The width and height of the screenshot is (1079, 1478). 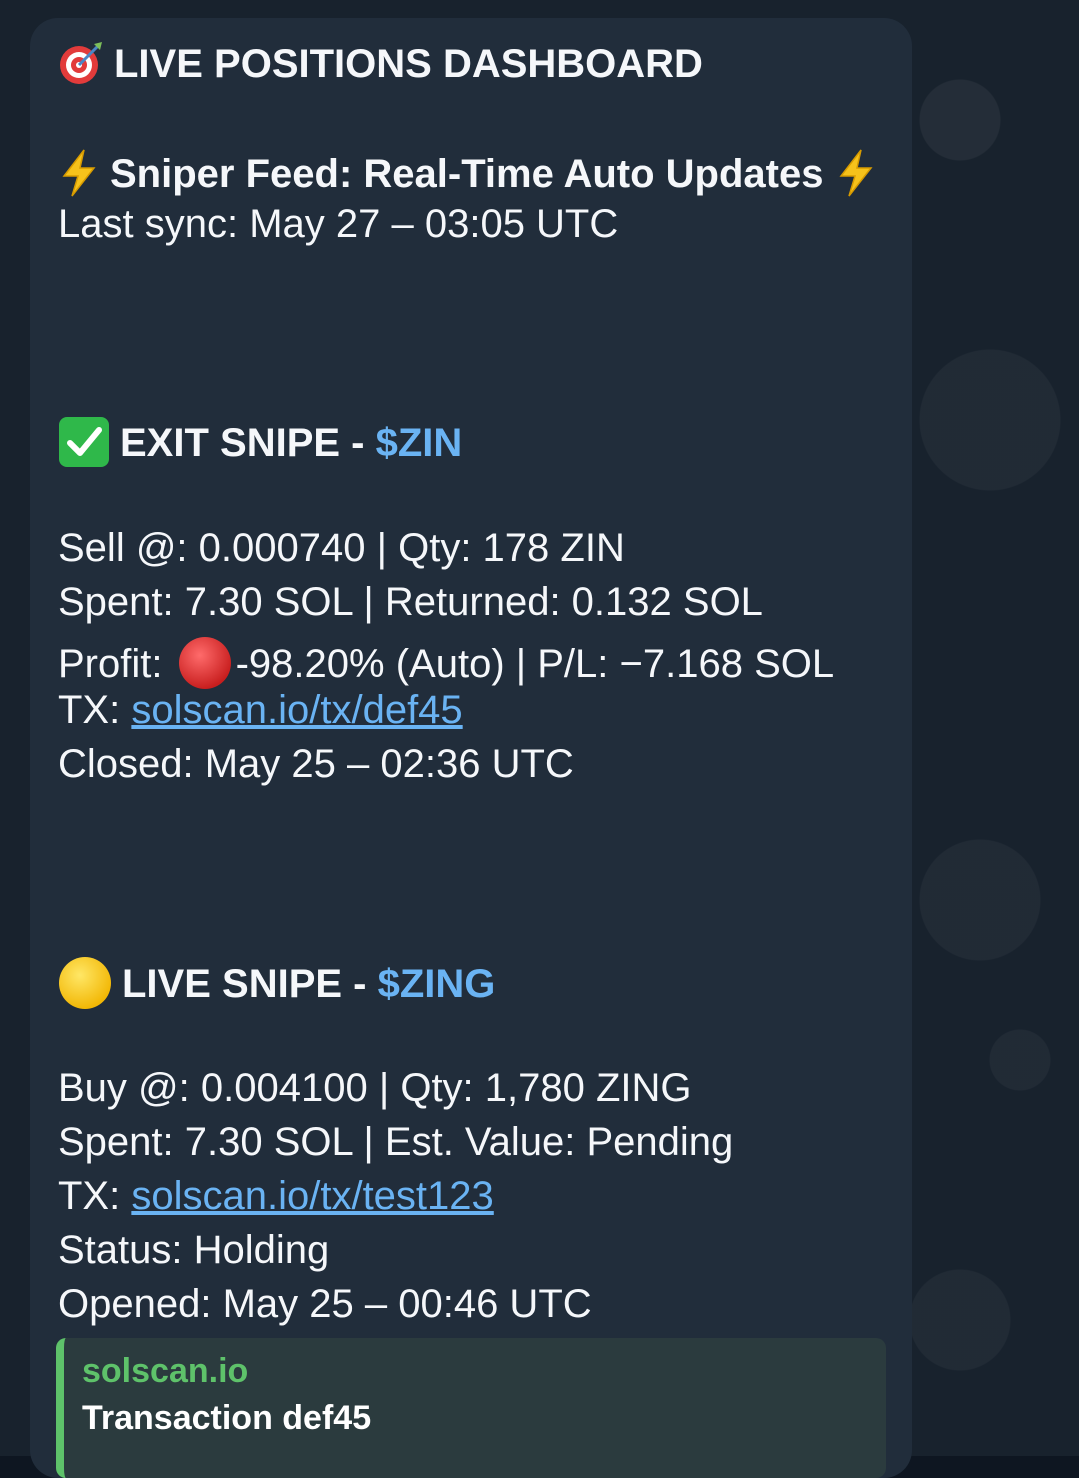 I want to click on exit-tx-link: solscan.io/tx/def45, so click(x=297, y=710).